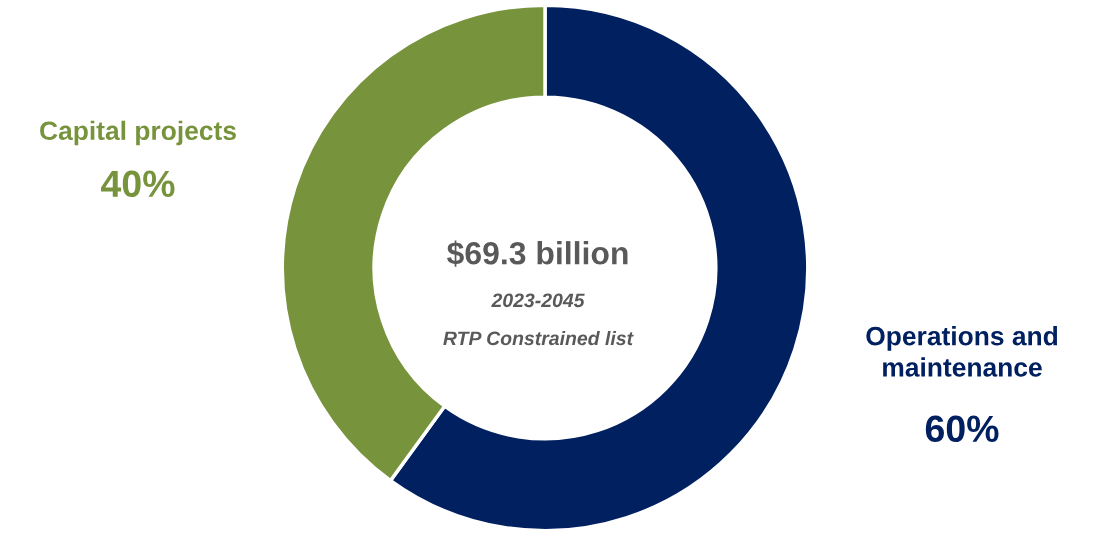  Describe the element at coordinates (538, 338) in the screenshot. I see `text: RTP Constrained list` at that location.